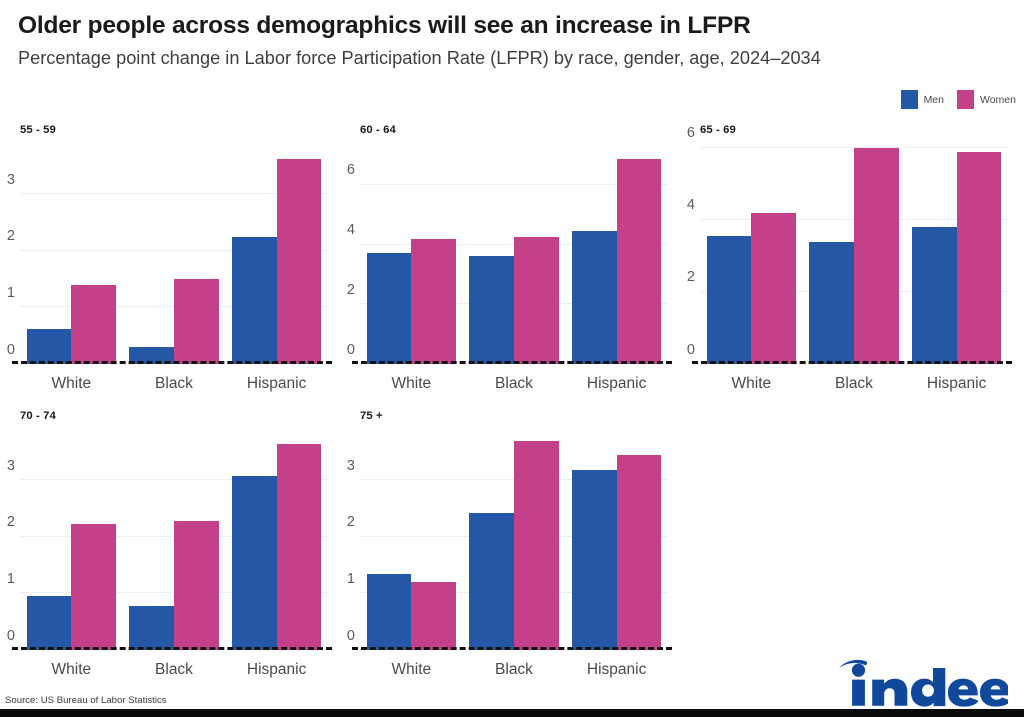 This screenshot has width=1024, height=717. I want to click on indeed-logo, so click(923, 683).